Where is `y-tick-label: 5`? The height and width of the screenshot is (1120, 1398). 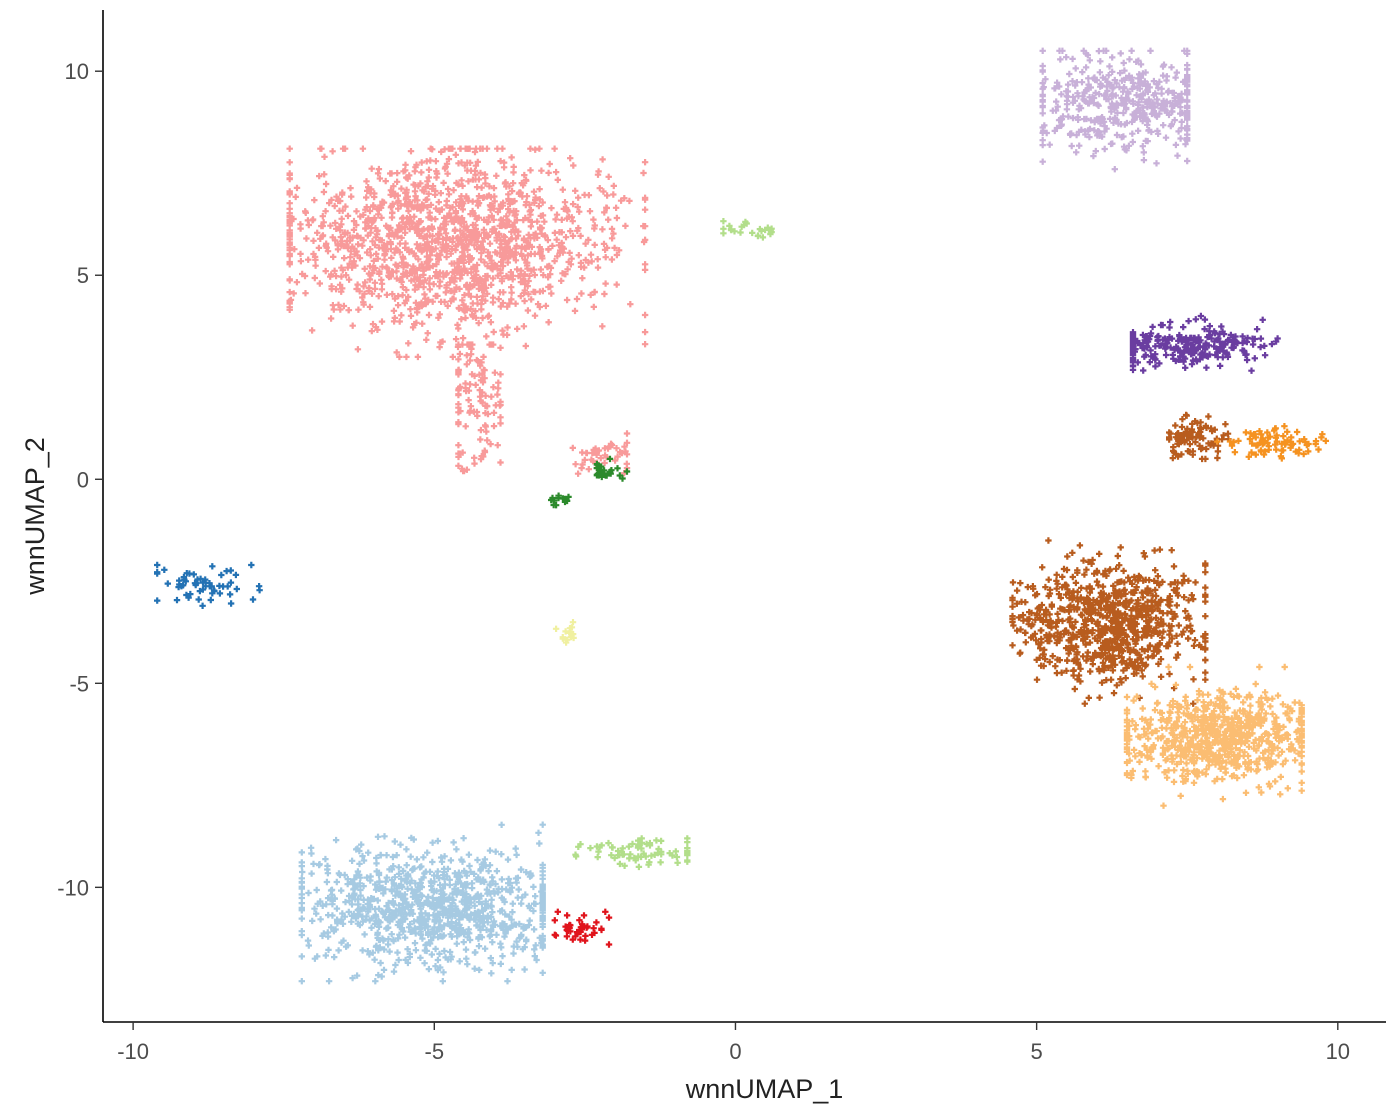 y-tick-label: 5 is located at coordinates (83, 275).